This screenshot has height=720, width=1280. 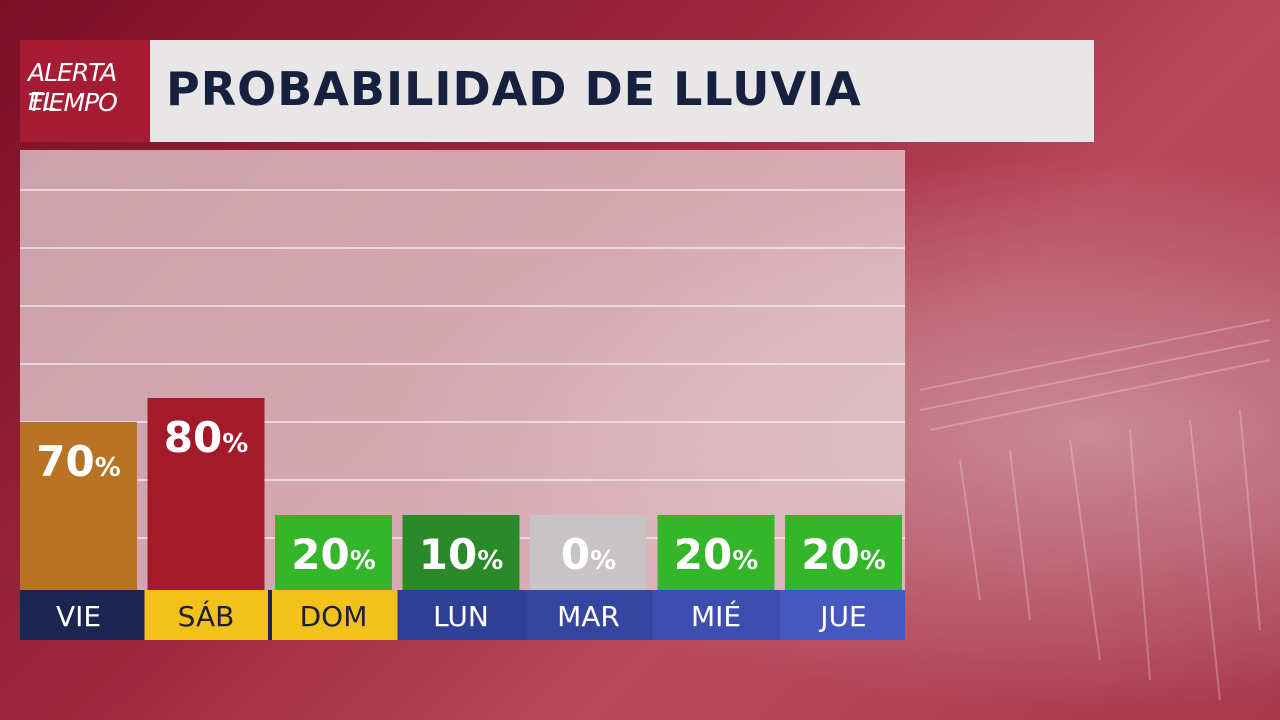 I want to click on day-label-vie: VIE, so click(x=78, y=616).